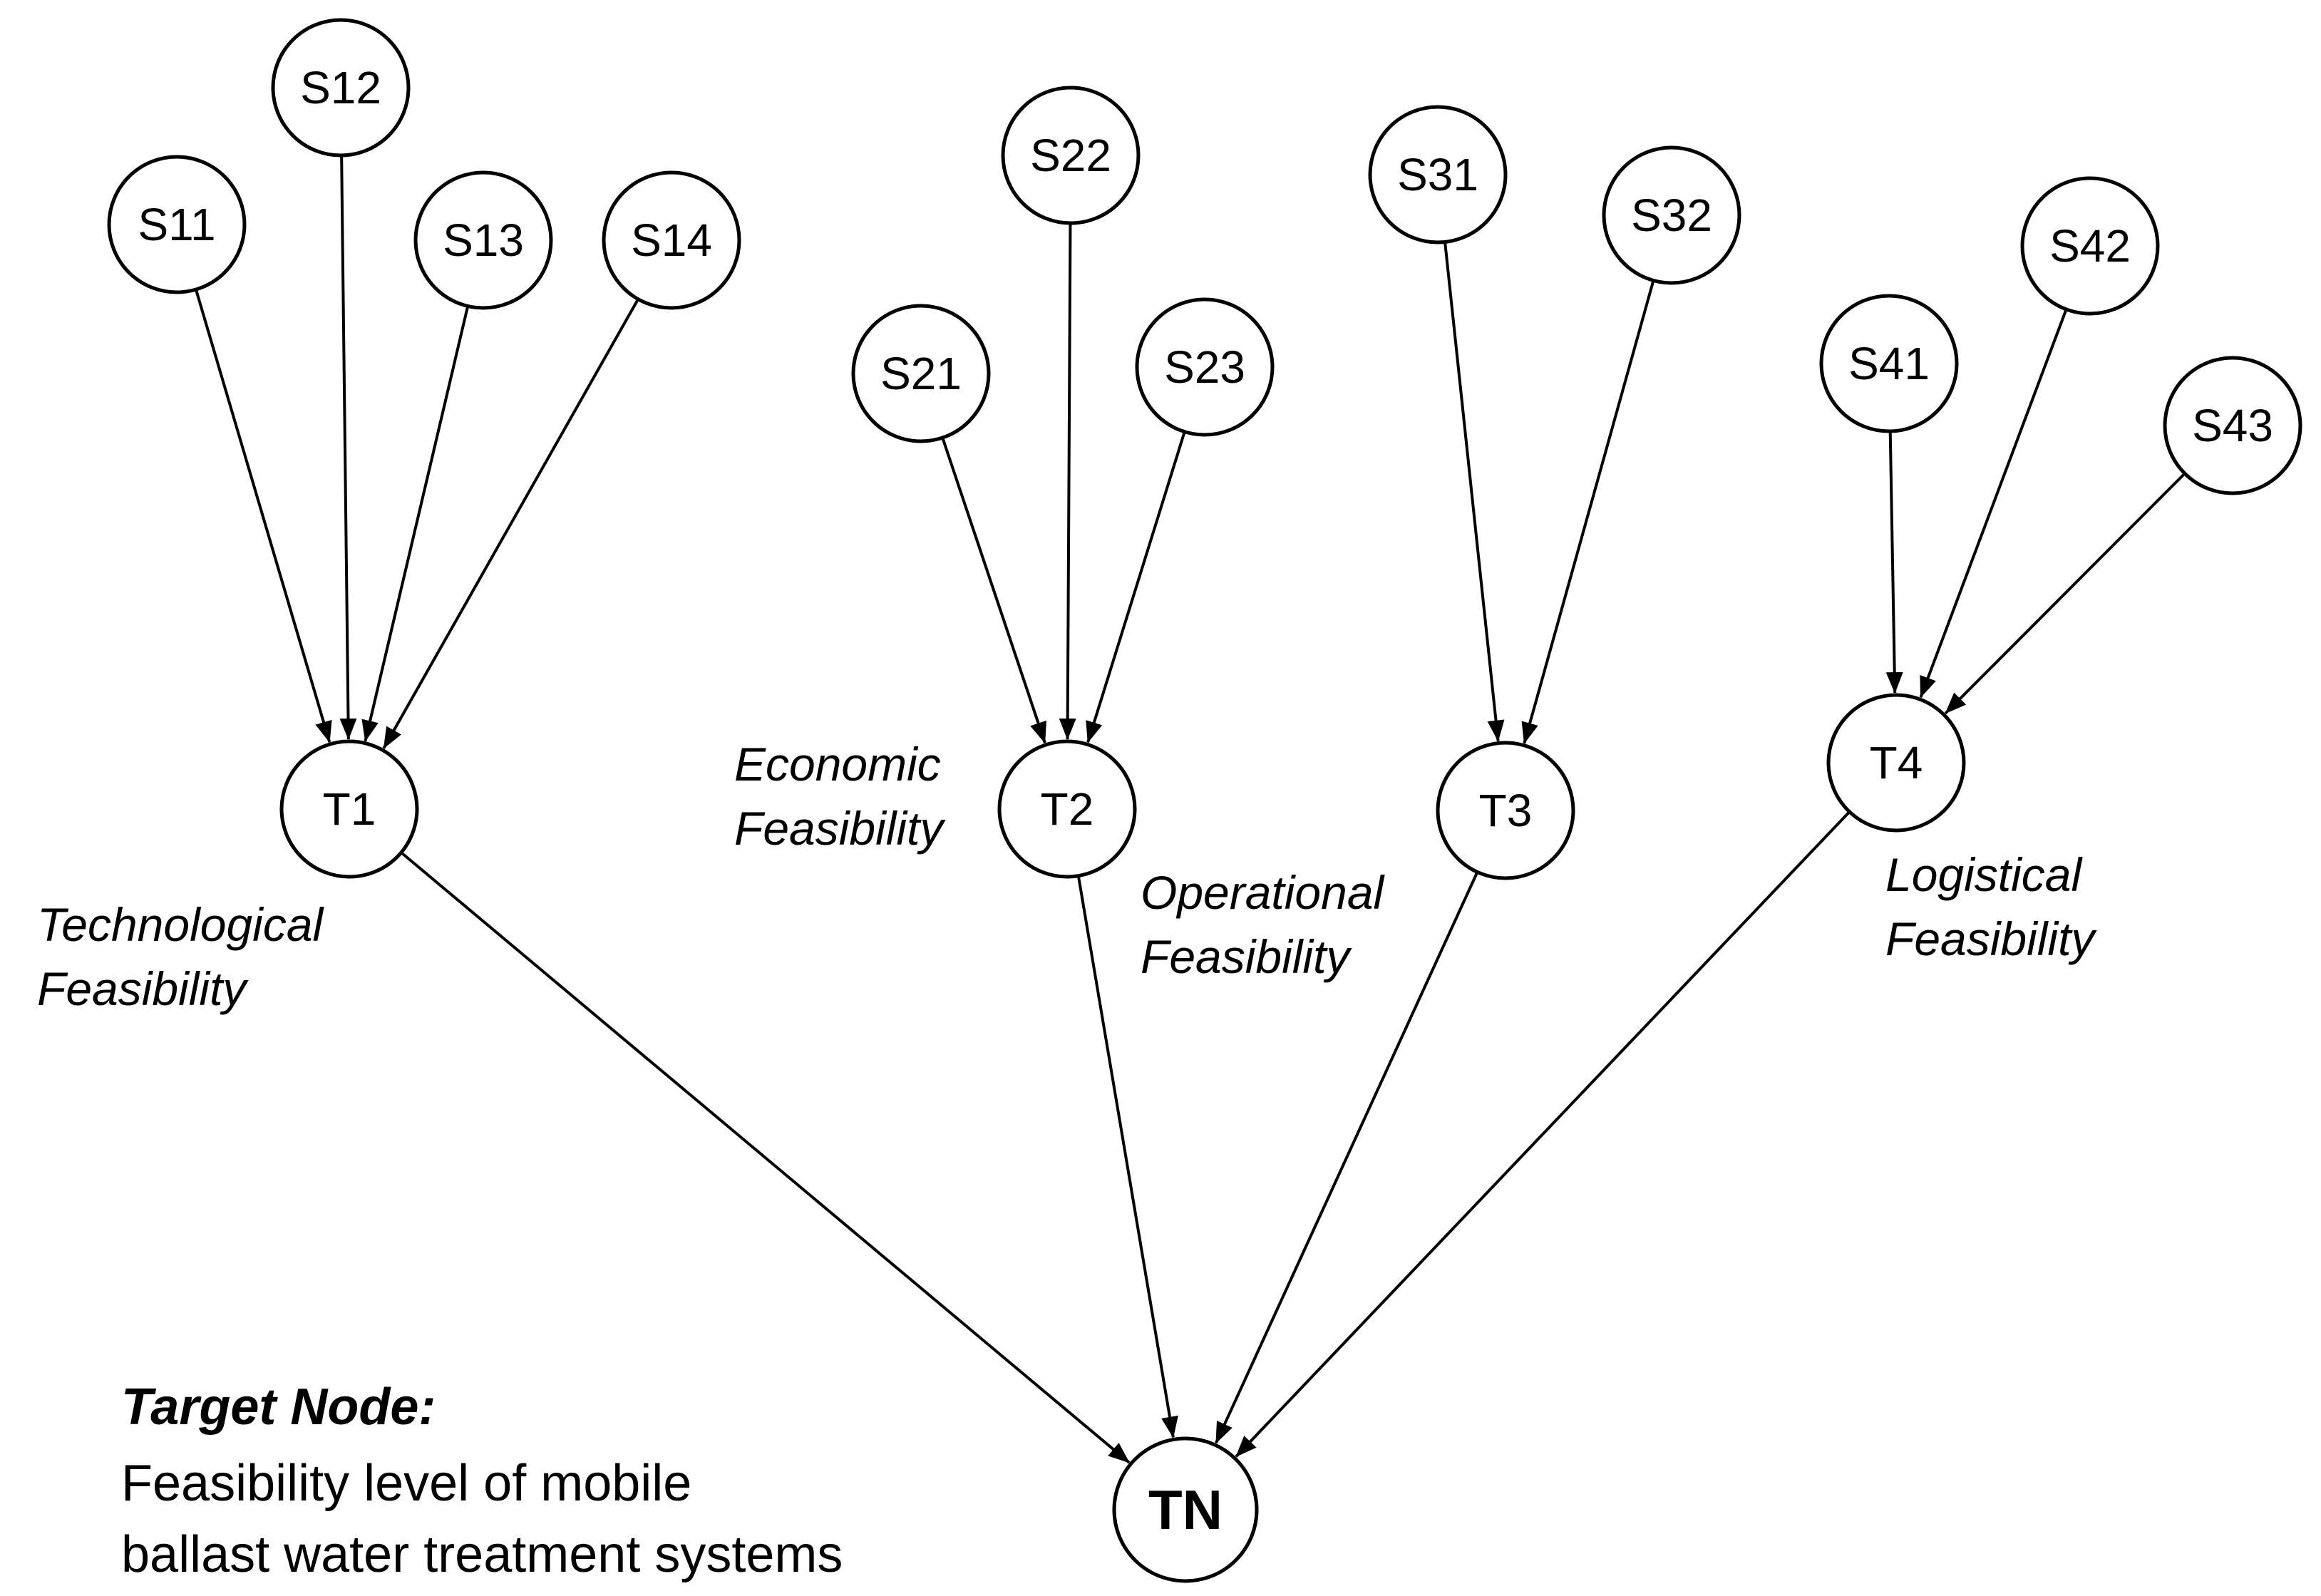  I want to click on edge-s31-t3, so click(1474, 492).